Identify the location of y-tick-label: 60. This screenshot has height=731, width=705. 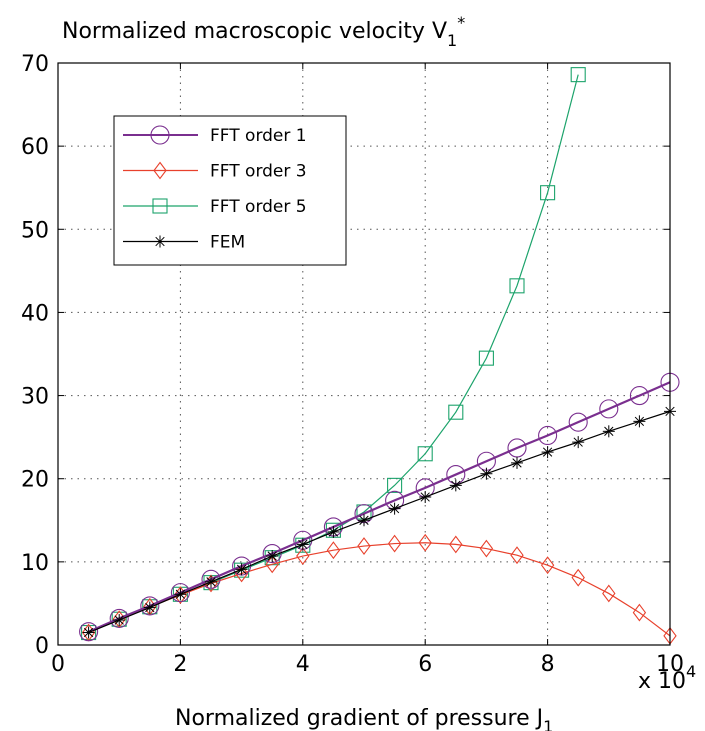
(35, 147).